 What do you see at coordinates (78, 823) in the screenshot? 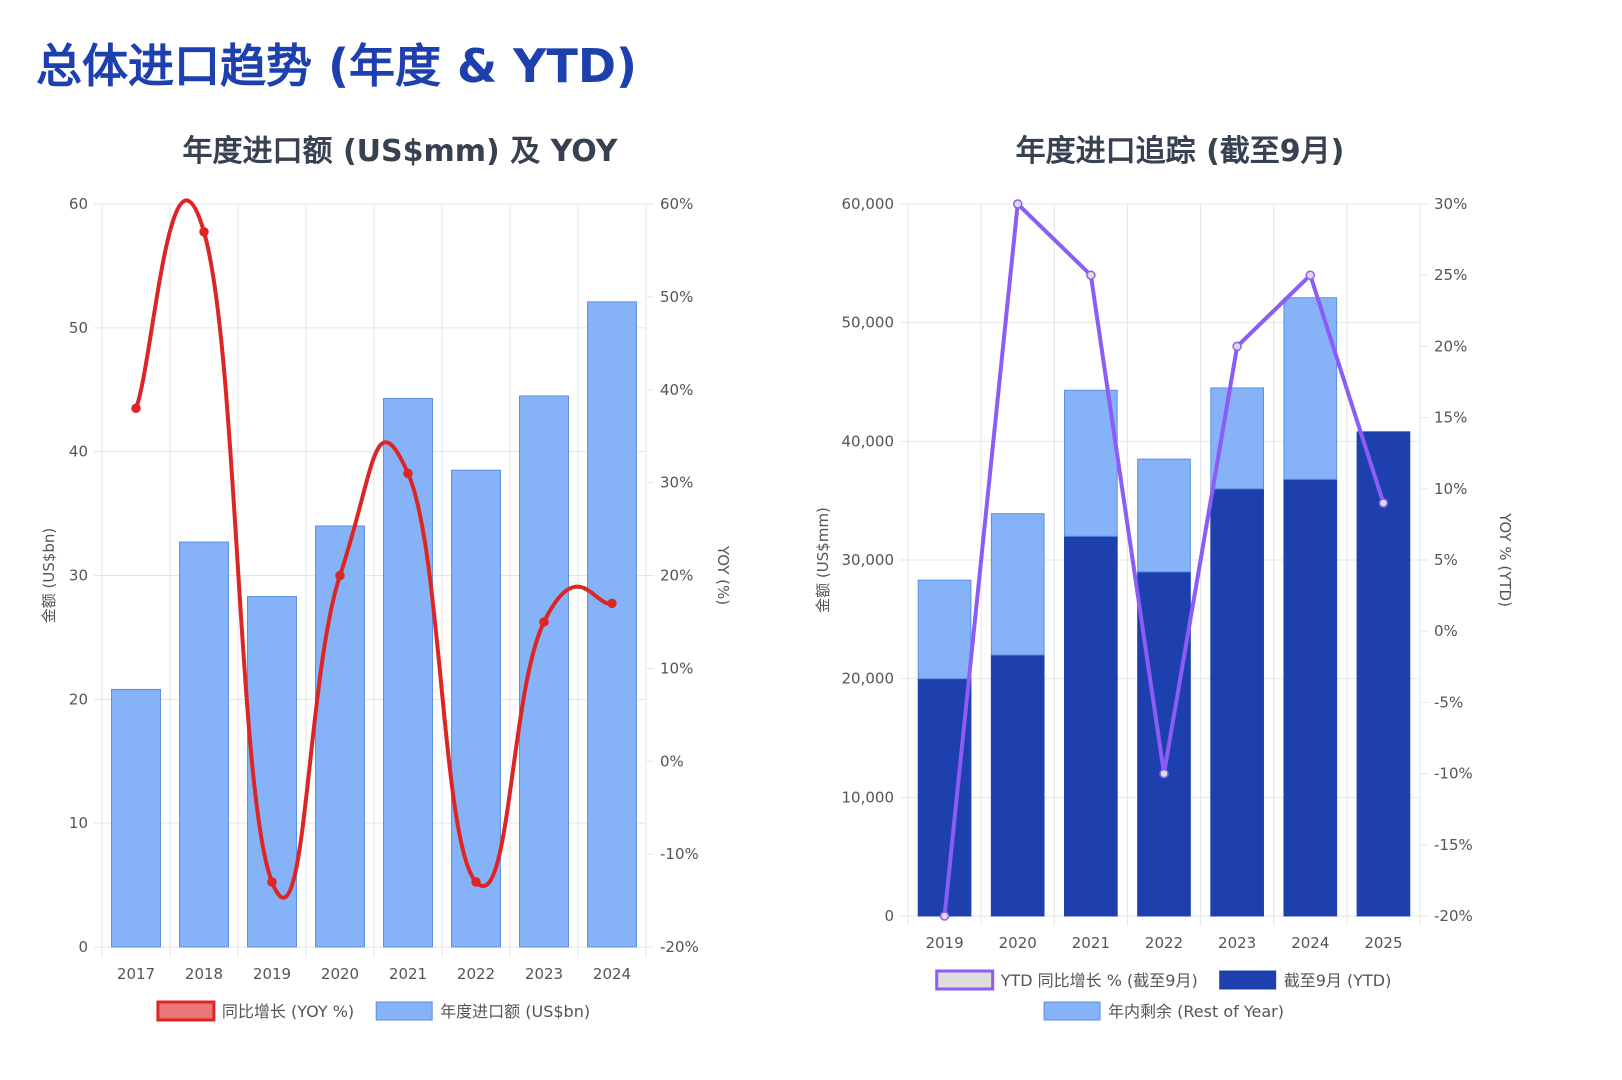
I see `y-tick-label: 10` at bounding box center [78, 823].